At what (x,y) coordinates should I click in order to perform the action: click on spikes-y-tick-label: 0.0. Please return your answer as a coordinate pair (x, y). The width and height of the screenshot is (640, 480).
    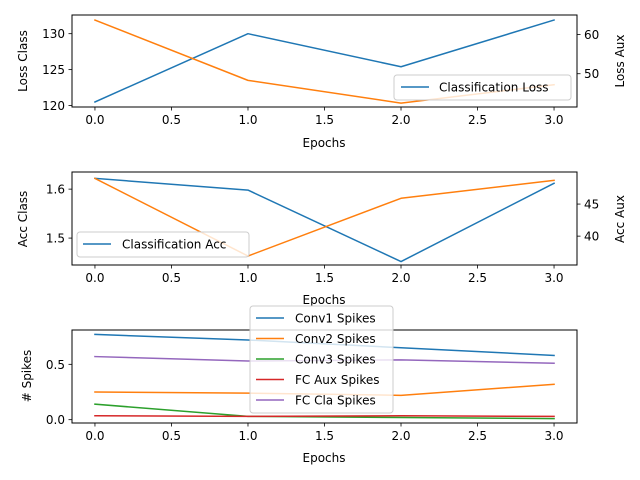
    Looking at the image, I should click on (55, 420).